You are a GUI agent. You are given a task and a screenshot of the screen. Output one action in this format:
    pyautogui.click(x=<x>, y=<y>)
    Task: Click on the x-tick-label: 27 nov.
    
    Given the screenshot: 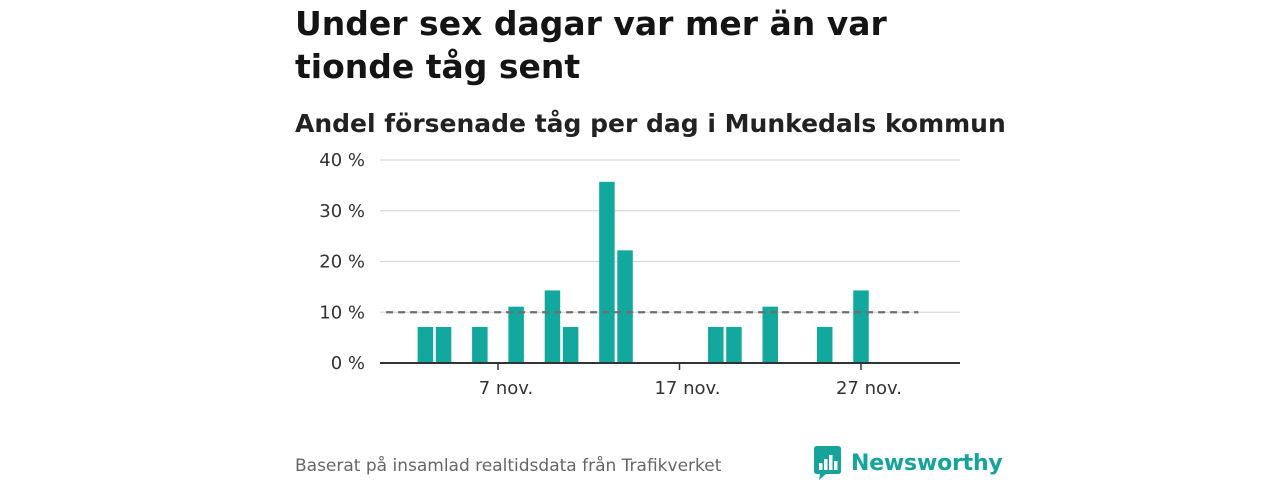 What is the action you would take?
    pyautogui.click(x=869, y=388)
    